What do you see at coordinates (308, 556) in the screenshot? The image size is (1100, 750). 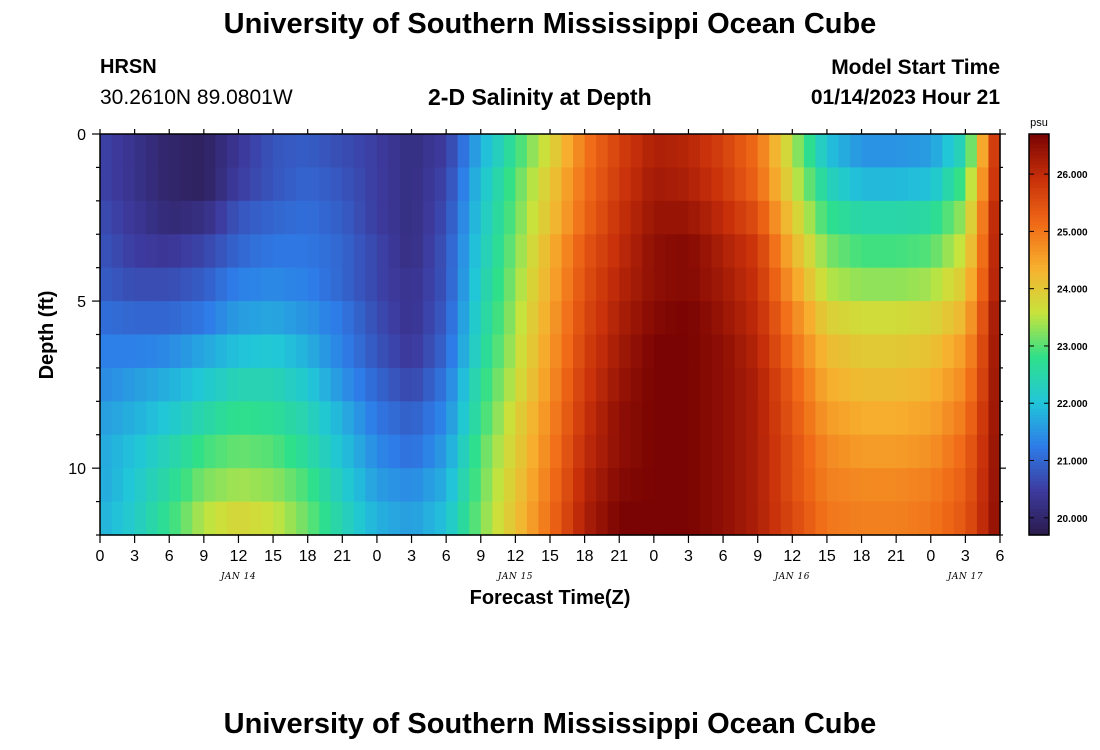 I see `x-tick-label: 18` at bounding box center [308, 556].